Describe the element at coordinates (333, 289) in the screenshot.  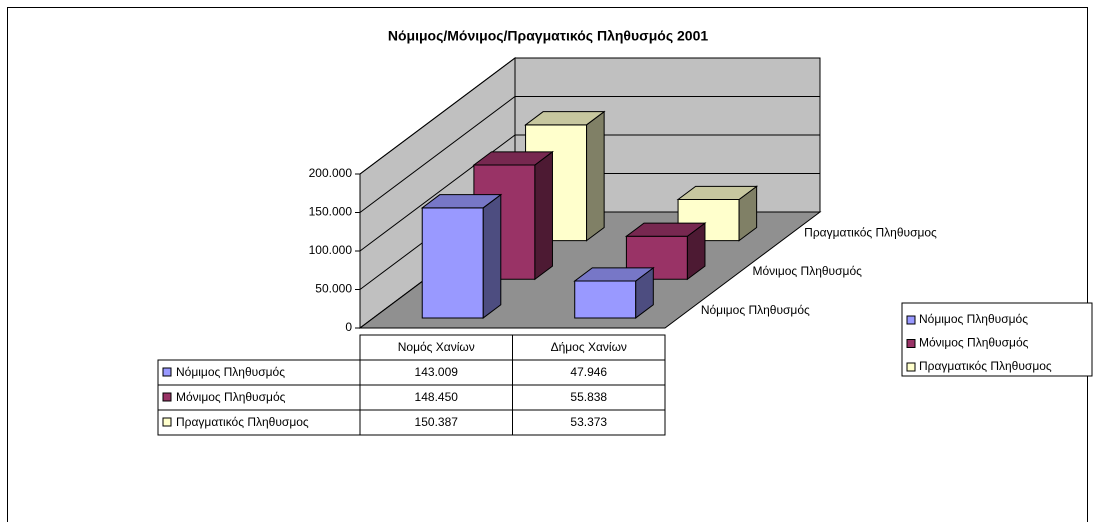
I see `y-tick-label: 50.000` at that location.